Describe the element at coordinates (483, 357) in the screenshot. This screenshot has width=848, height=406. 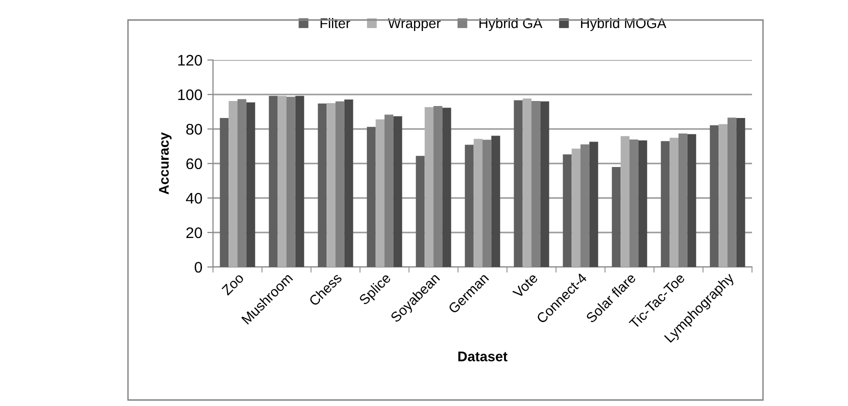
I see `x-axis-title: Dataset` at that location.